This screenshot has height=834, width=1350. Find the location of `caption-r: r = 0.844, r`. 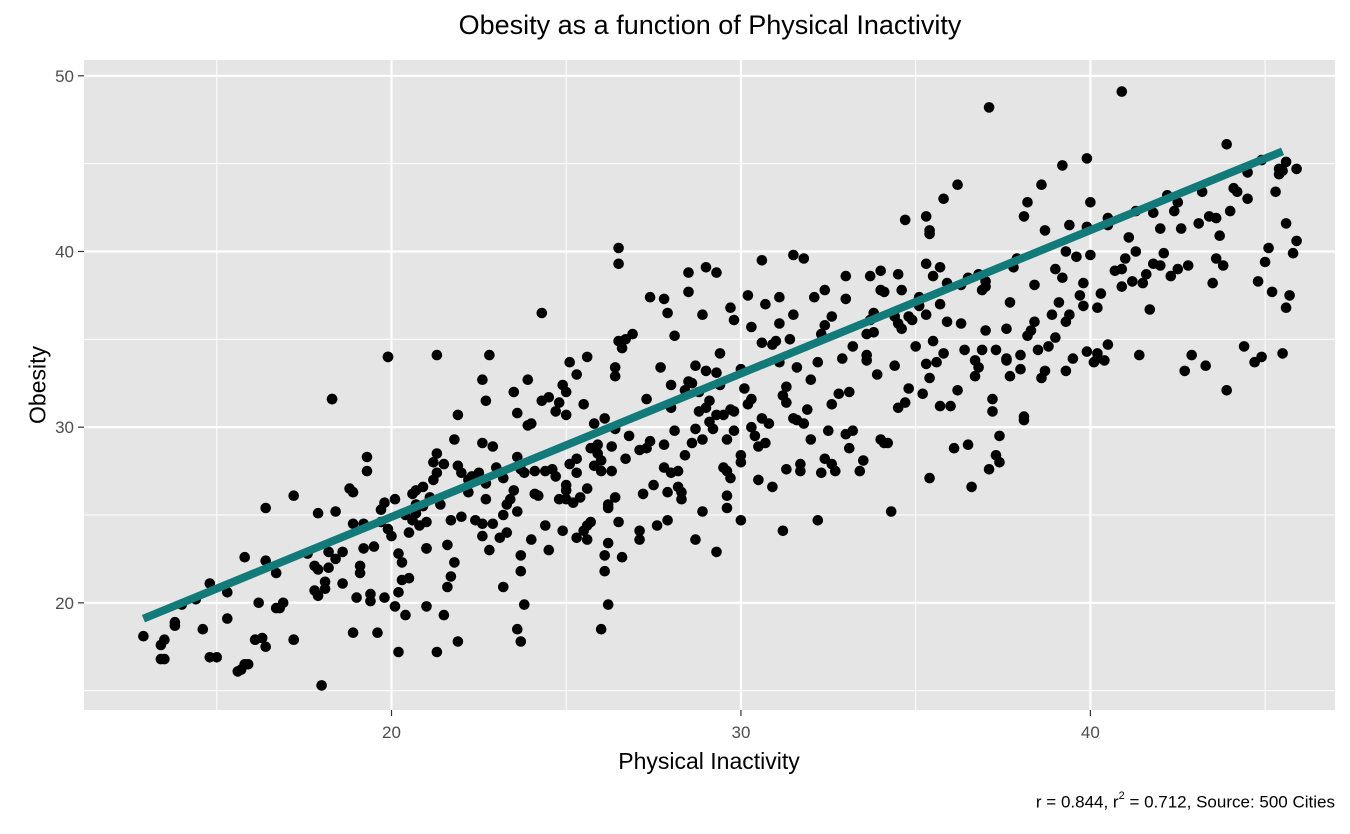

caption-r: r = 0.844, r is located at coordinates (1077, 802).